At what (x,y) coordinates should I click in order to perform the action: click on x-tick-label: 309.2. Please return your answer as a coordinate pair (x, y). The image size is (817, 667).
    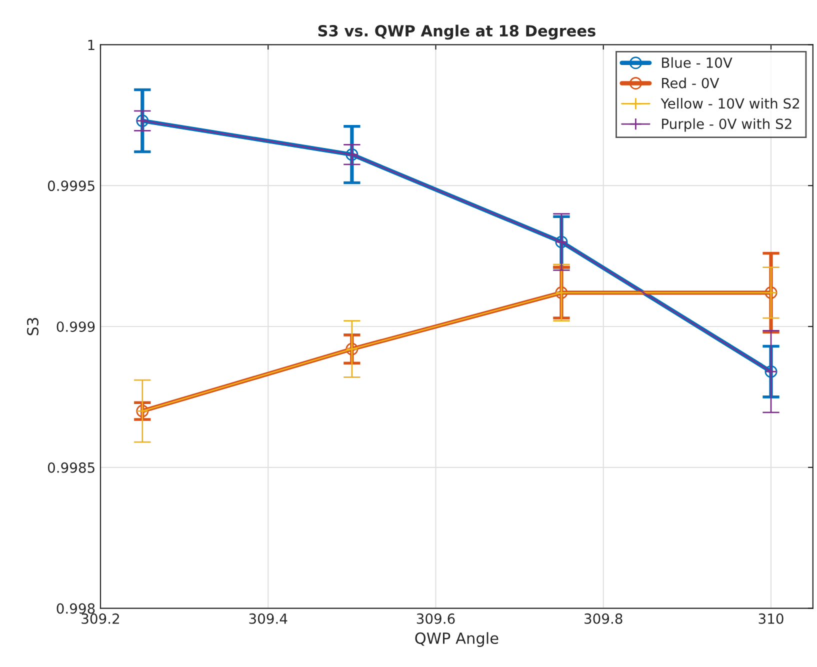
    Looking at the image, I should click on (100, 618).